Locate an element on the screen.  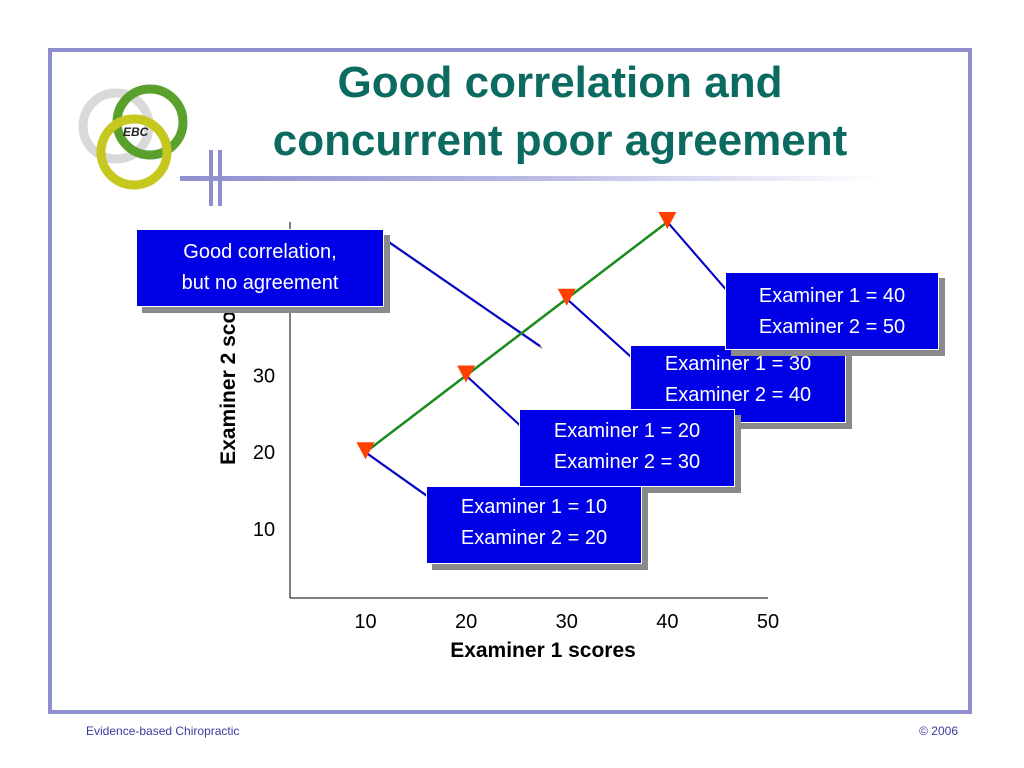
callout-point-30-40-line-1: Examiner 1 = 30 is located at coordinates (738, 364).